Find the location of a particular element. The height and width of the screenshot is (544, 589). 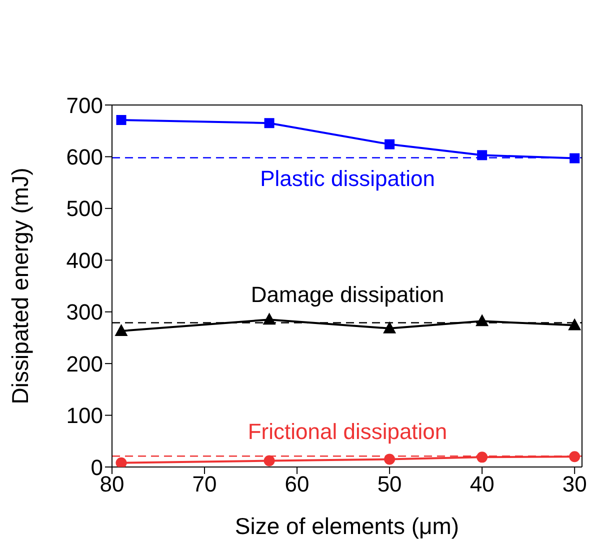

y-tick-label: 700 is located at coordinates (84, 105).